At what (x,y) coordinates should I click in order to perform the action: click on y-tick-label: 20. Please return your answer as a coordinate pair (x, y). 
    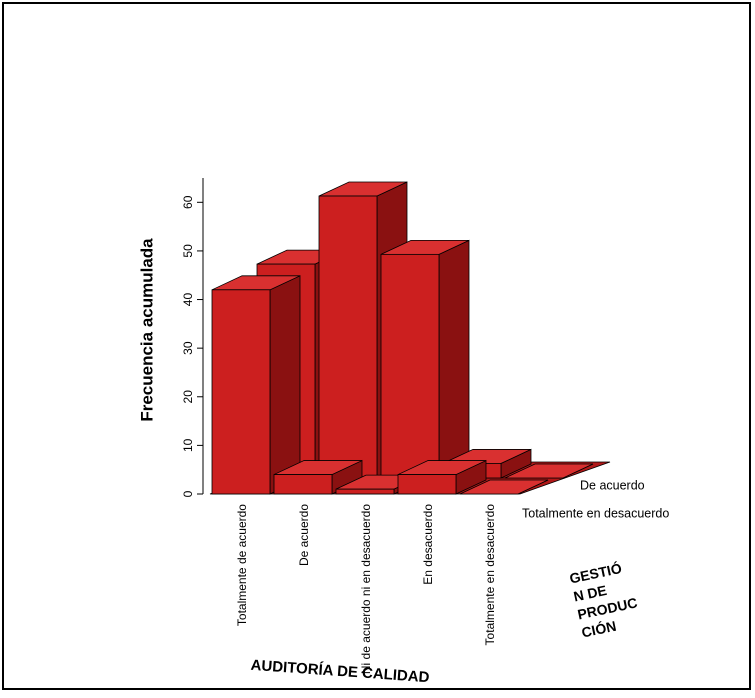
    Looking at the image, I should click on (188, 397).